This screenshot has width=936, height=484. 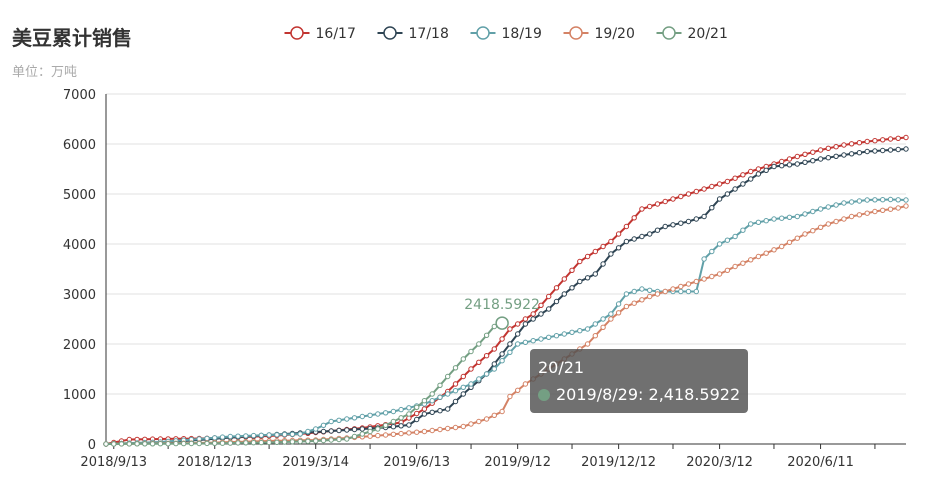 What do you see at coordinates (615, 34) in the screenshot?
I see `legend-label: 19/20` at bounding box center [615, 34].